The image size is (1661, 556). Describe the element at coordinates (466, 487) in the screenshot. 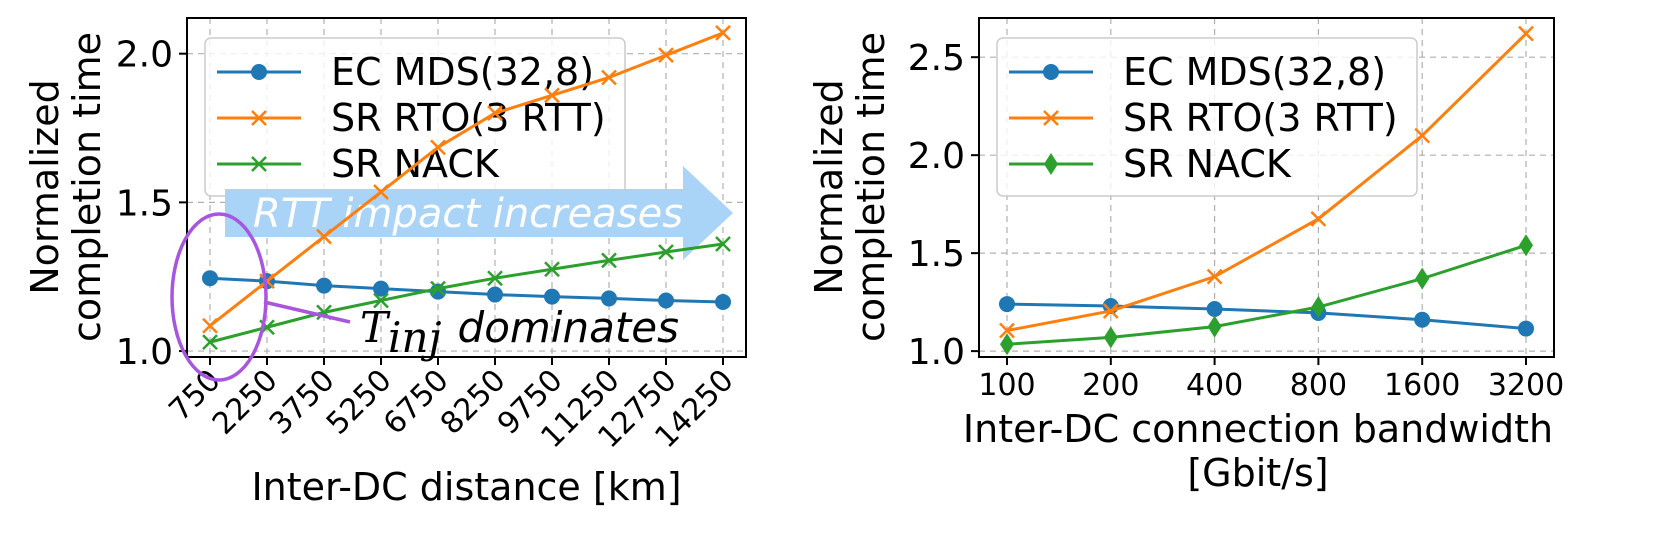

I see `x-axis-label: Inter-DC distance [km]` at that location.